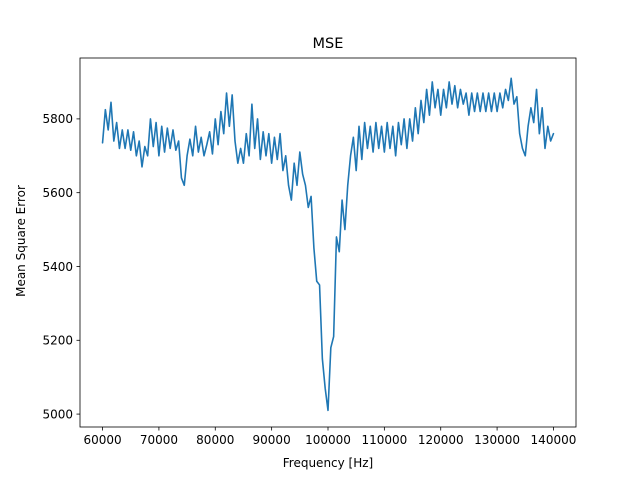 This screenshot has height=480, width=640. Describe the element at coordinates (57, 267) in the screenshot. I see `y-tick-label: 5400` at that location.